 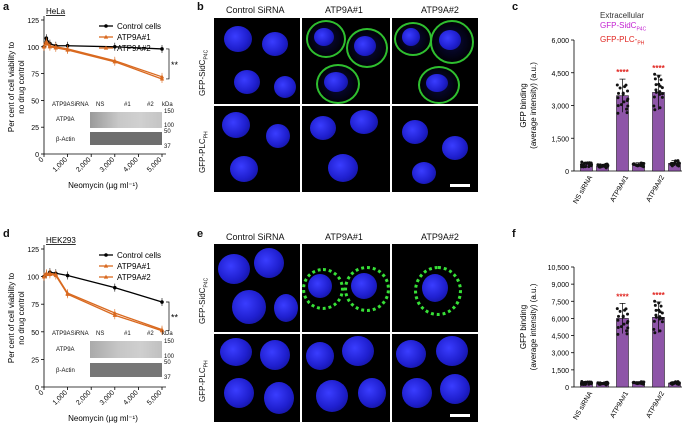 What do you see at coordinates (35, 75) in the screenshot?
I see `y-tick-label: 75` at bounding box center [35, 75].